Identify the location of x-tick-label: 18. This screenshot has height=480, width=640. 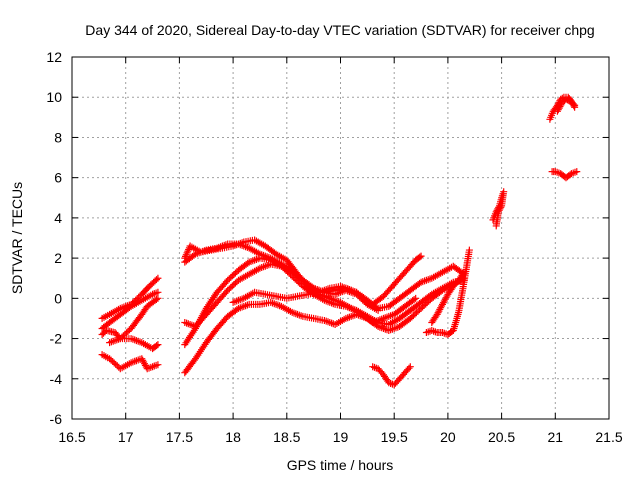
(233, 437).